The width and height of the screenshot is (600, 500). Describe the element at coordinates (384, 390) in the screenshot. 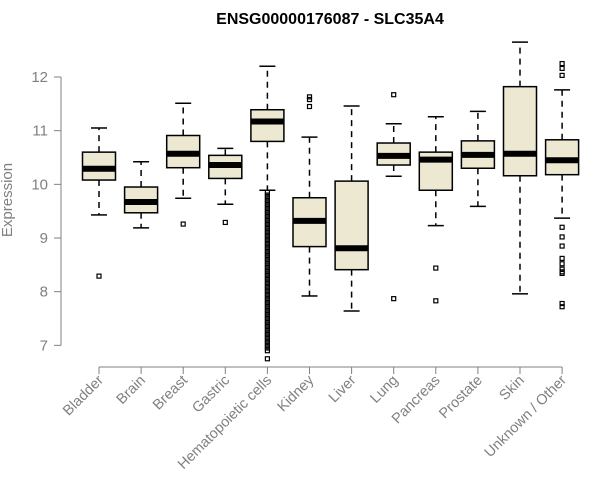

I see `x-tick-label: Lung` at that location.